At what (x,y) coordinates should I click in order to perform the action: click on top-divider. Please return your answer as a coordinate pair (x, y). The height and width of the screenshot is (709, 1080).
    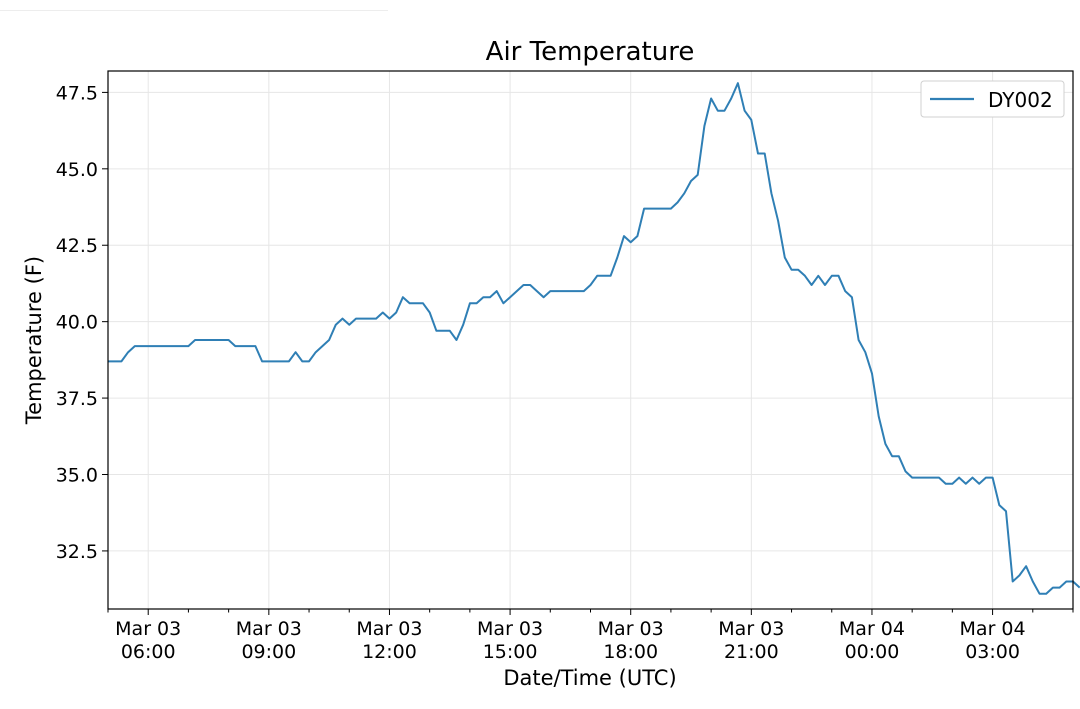
    Looking at the image, I should click on (194, 10).